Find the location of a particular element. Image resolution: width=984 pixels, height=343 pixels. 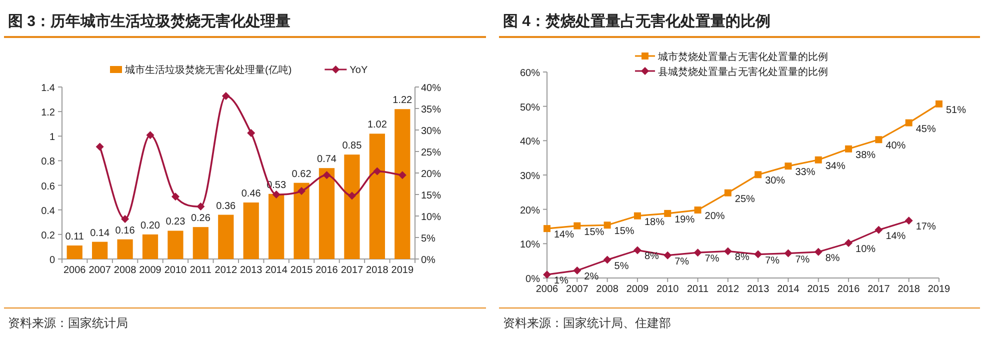

y-tick-label: 0% is located at coordinates (533, 279).